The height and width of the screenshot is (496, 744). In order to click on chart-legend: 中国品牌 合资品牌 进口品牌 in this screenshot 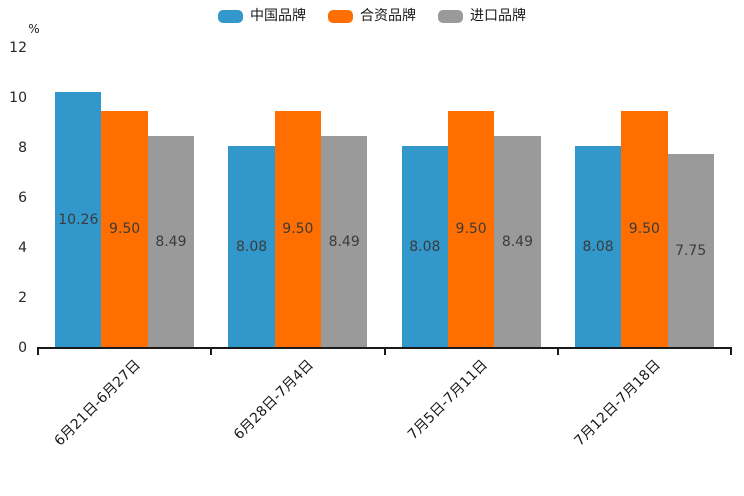, I will do `click(372, 16)`.